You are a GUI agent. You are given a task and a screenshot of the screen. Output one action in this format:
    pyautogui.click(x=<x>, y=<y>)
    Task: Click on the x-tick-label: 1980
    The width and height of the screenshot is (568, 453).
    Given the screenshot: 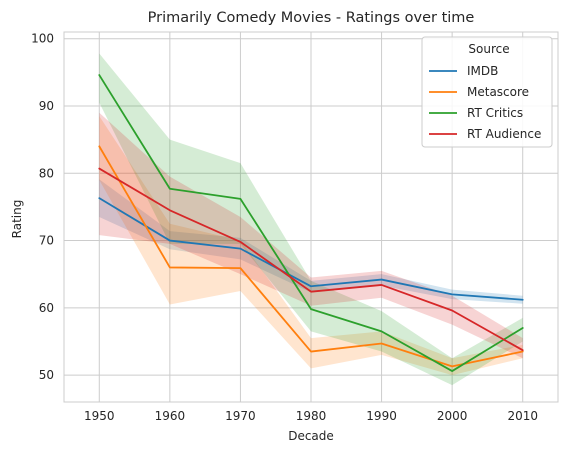 What is the action you would take?
    pyautogui.click(x=311, y=416)
    